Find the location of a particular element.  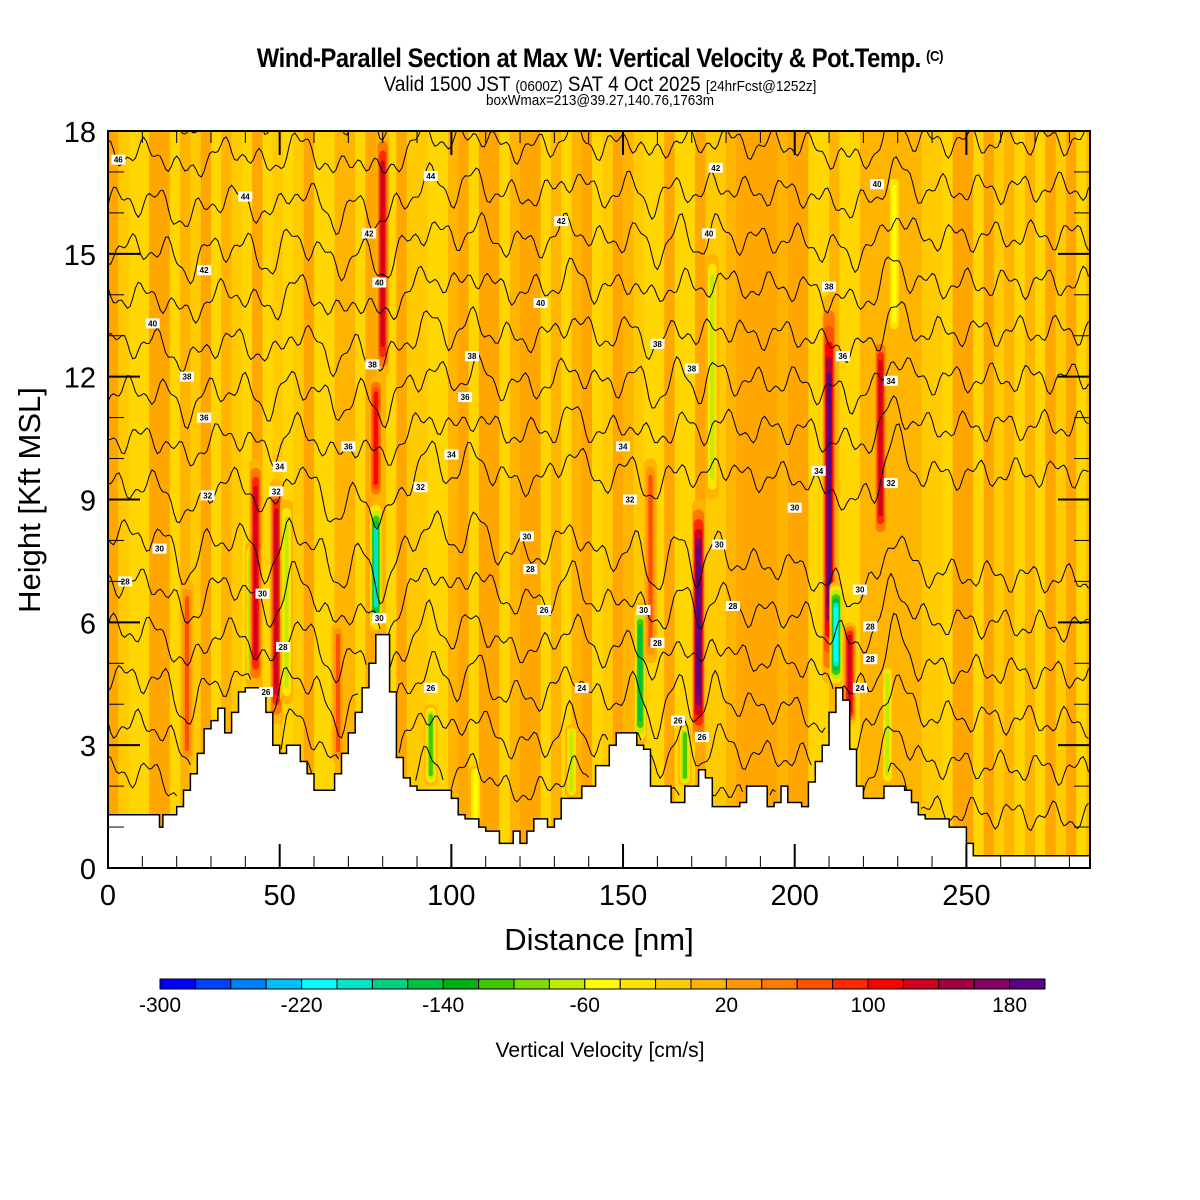

colorbar: -300 -220 -140 -60 20 100 180 is located at coordinates (592, 997).